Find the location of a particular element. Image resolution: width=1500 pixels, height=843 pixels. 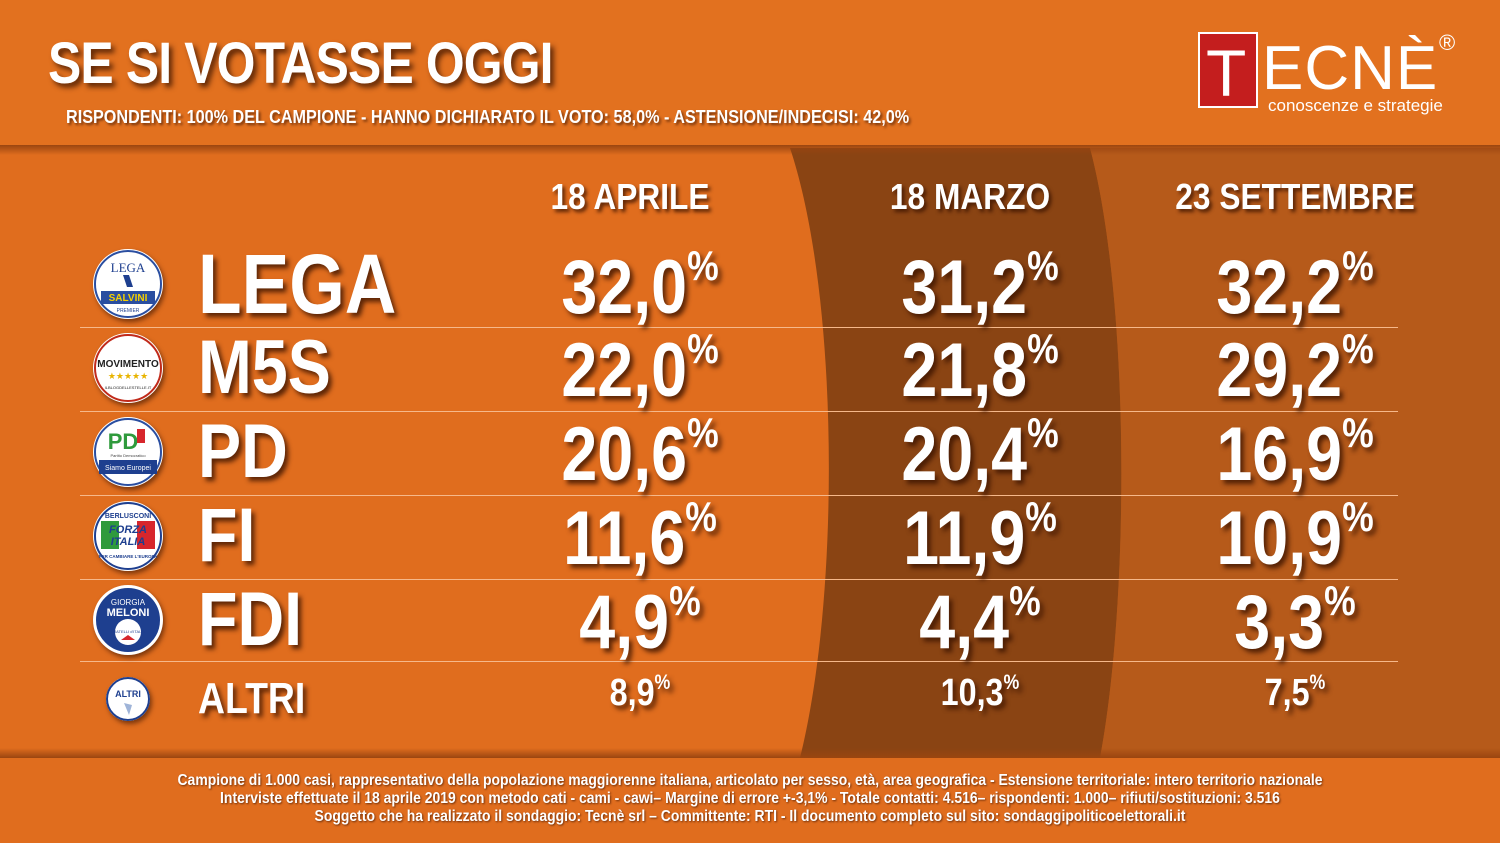

party-name-pd: PD is located at coordinates (243, 451).